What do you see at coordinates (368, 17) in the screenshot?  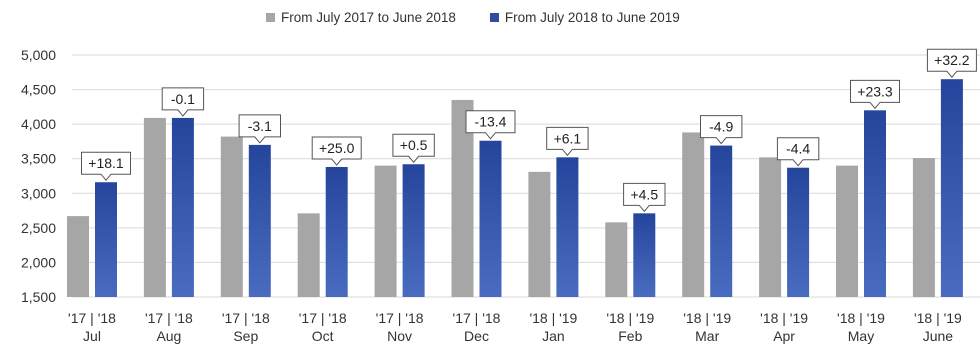 I see `legend-label-series-1: From July 2017 to June 2018` at bounding box center [368, 17].